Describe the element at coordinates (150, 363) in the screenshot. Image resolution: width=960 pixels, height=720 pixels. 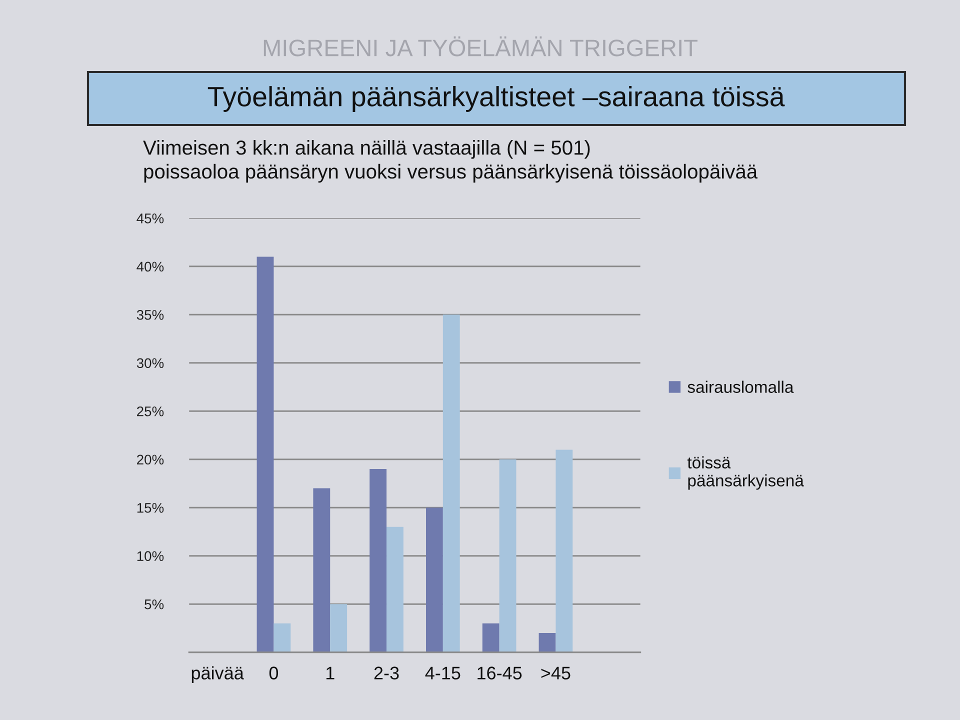
I see `y-tick-label: 30%` at that location.